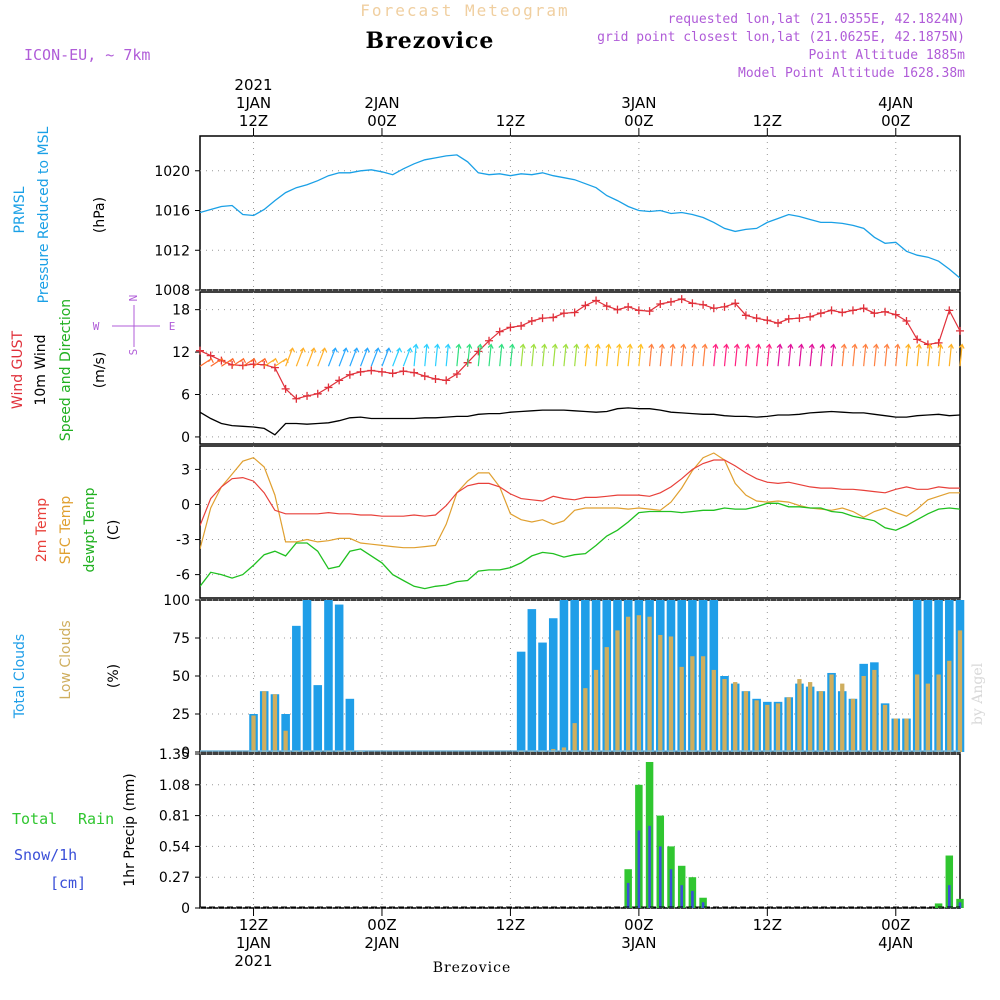 The width and height of the screenshot is (1000, 1000). What do you see at coordinates (133, 298) in the screenshot?
I see `compass-n: N` at bounding box center [133, 298].